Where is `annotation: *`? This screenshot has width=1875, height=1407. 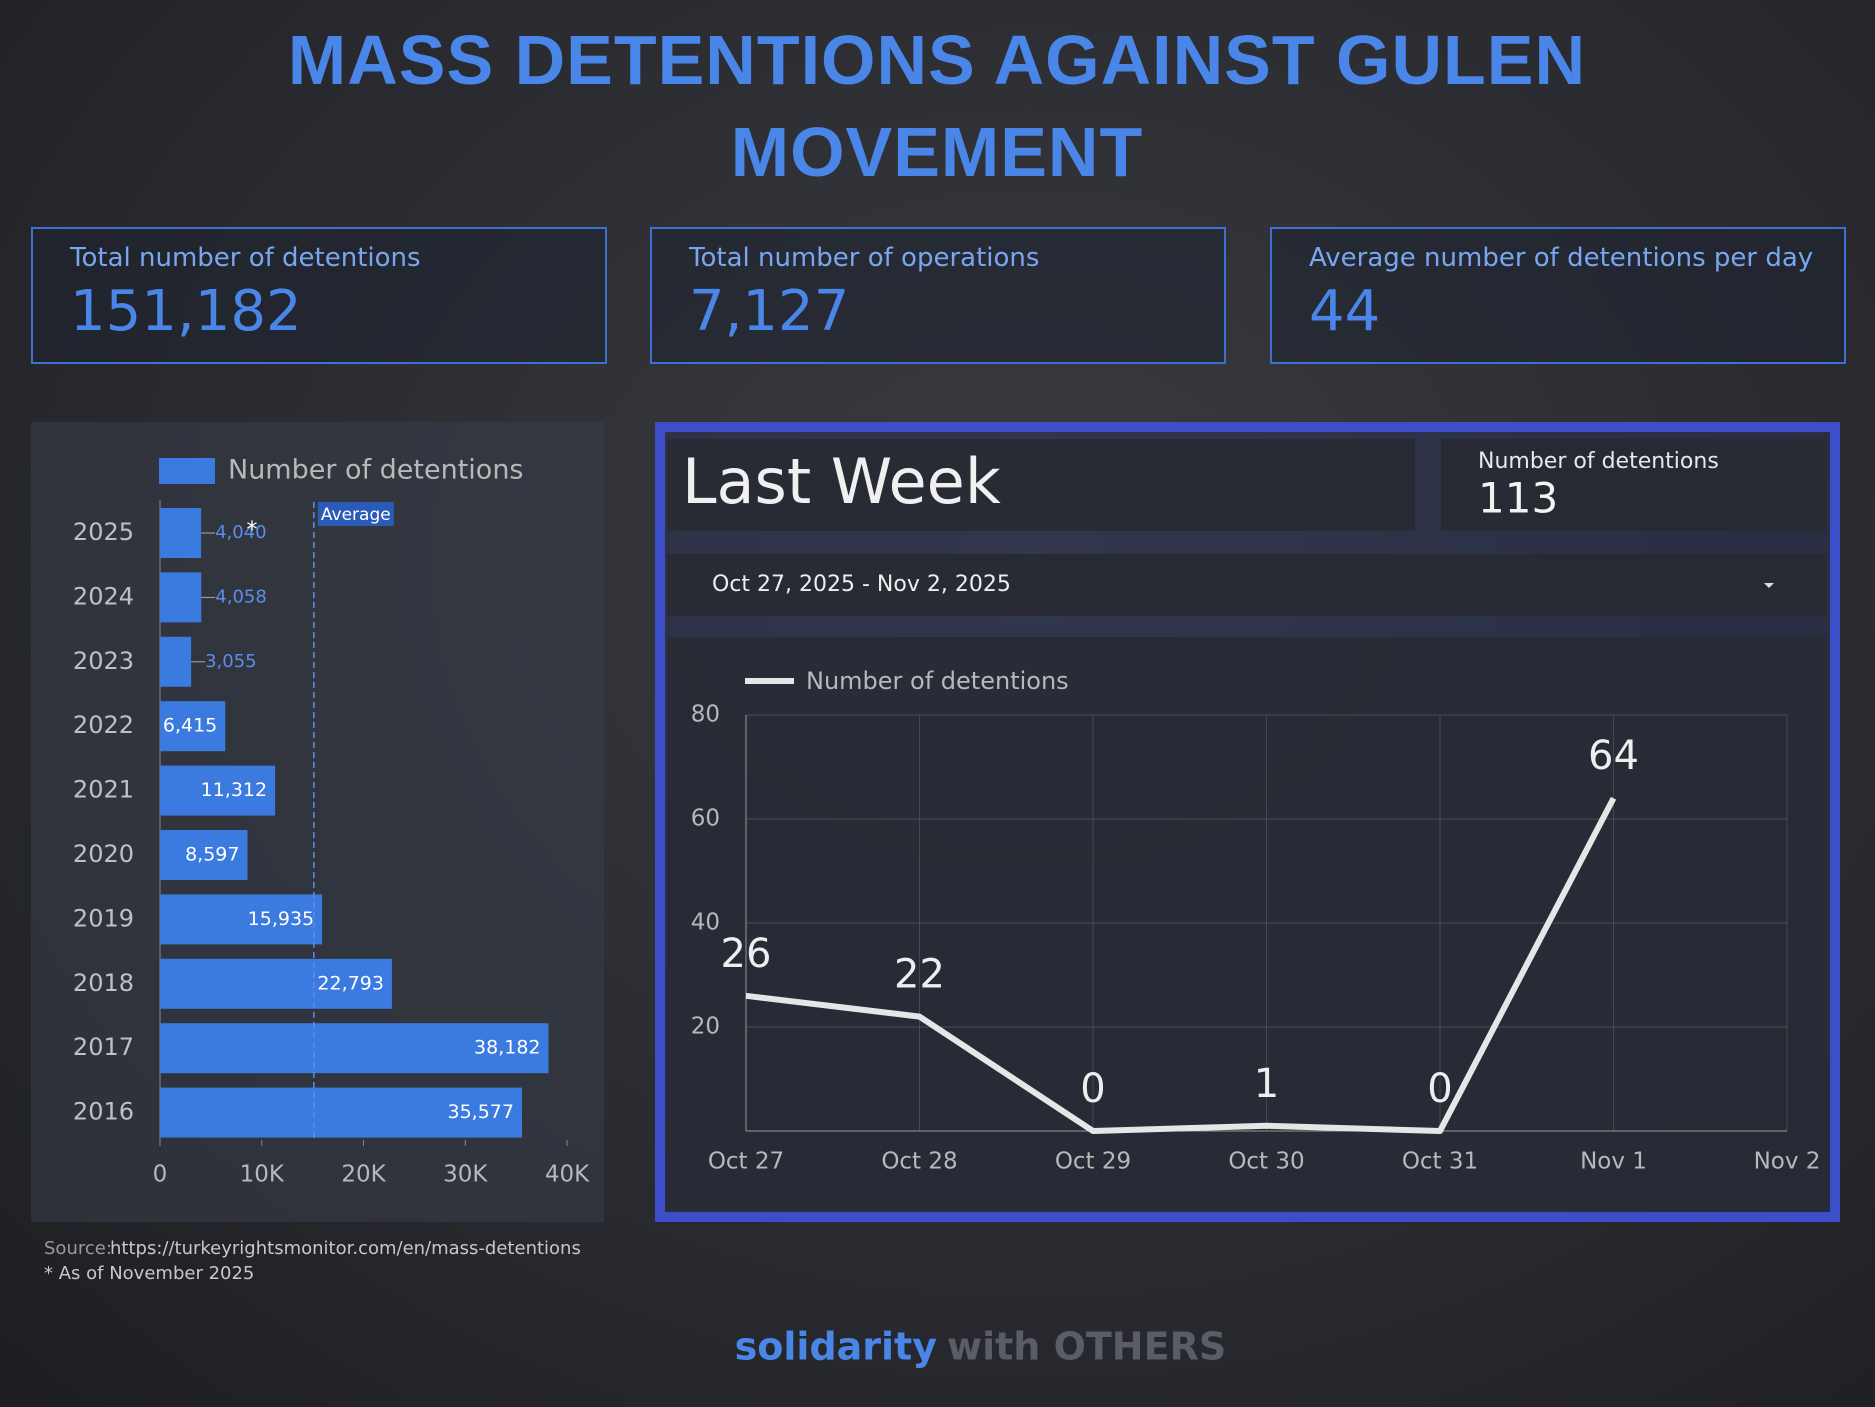
annotation: * is located at coordinates (252, 530).